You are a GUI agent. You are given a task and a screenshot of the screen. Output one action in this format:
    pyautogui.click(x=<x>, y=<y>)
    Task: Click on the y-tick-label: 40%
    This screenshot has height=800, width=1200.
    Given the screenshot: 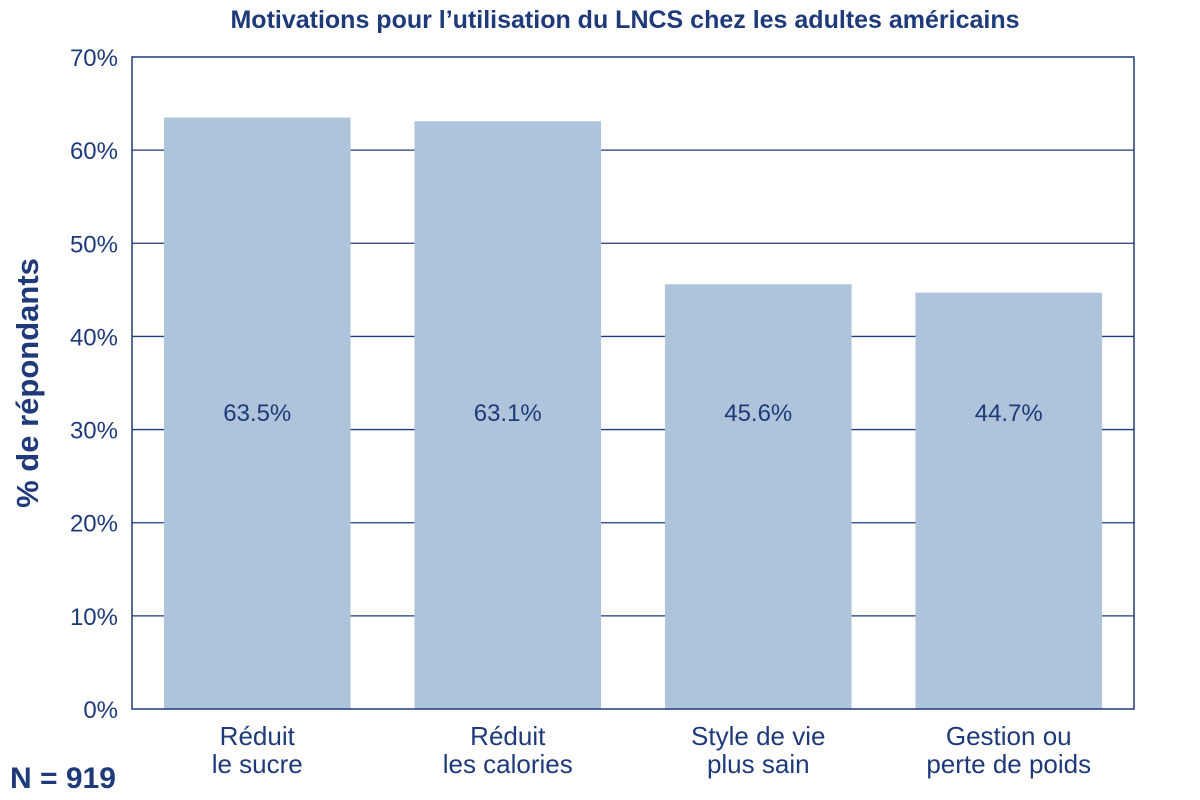 What is the action you would take?
    pyautogui.click(x=94, y=337)
    